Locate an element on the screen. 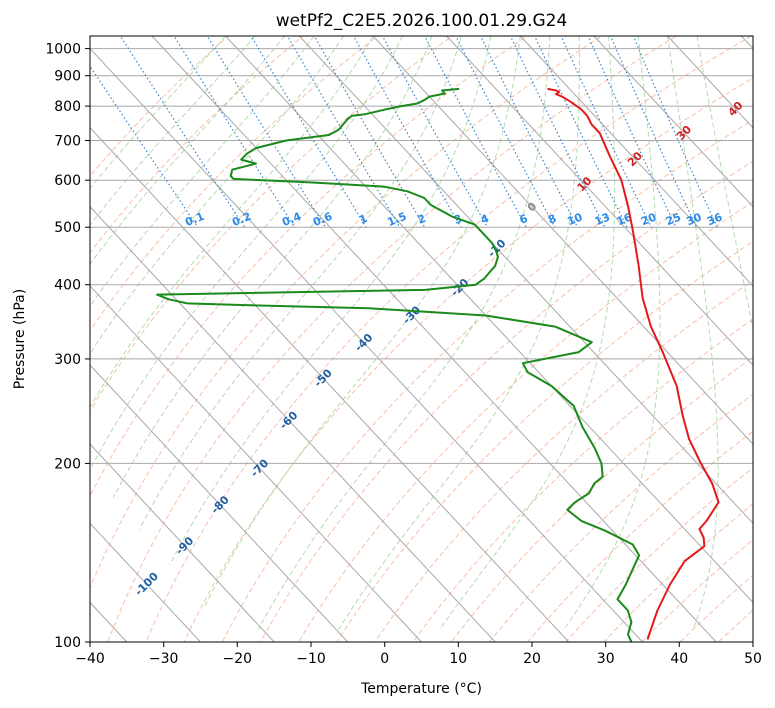 This screenshot has height=708, width=775. y-tick-label: 300 is located at coordinates (67, 360).